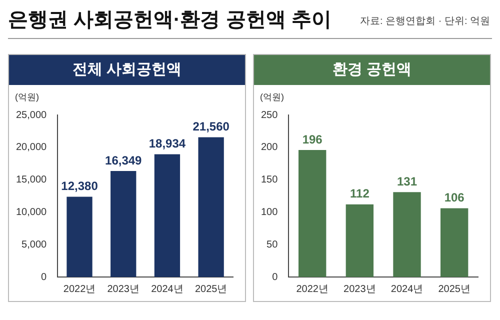  I want to click on y-tick-label: 20,000, so click(32, 148).